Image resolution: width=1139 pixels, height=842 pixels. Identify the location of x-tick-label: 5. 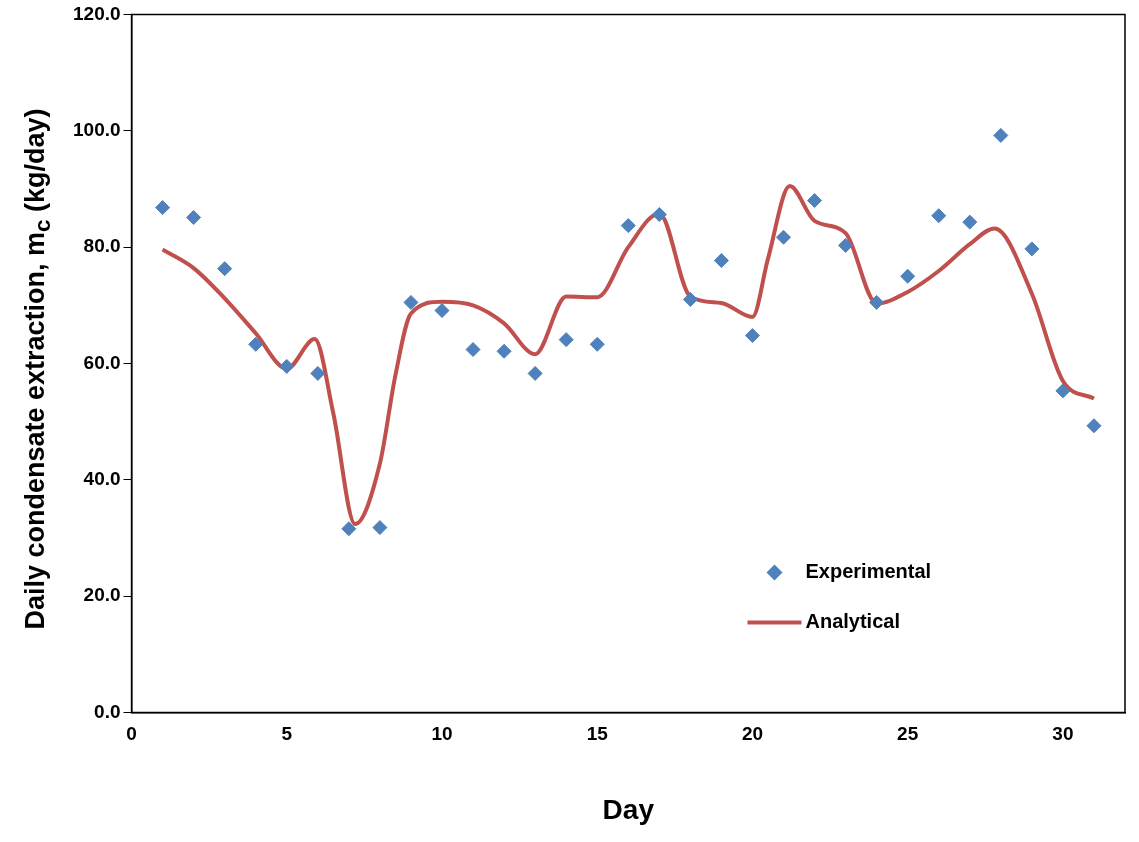
(287, 734).